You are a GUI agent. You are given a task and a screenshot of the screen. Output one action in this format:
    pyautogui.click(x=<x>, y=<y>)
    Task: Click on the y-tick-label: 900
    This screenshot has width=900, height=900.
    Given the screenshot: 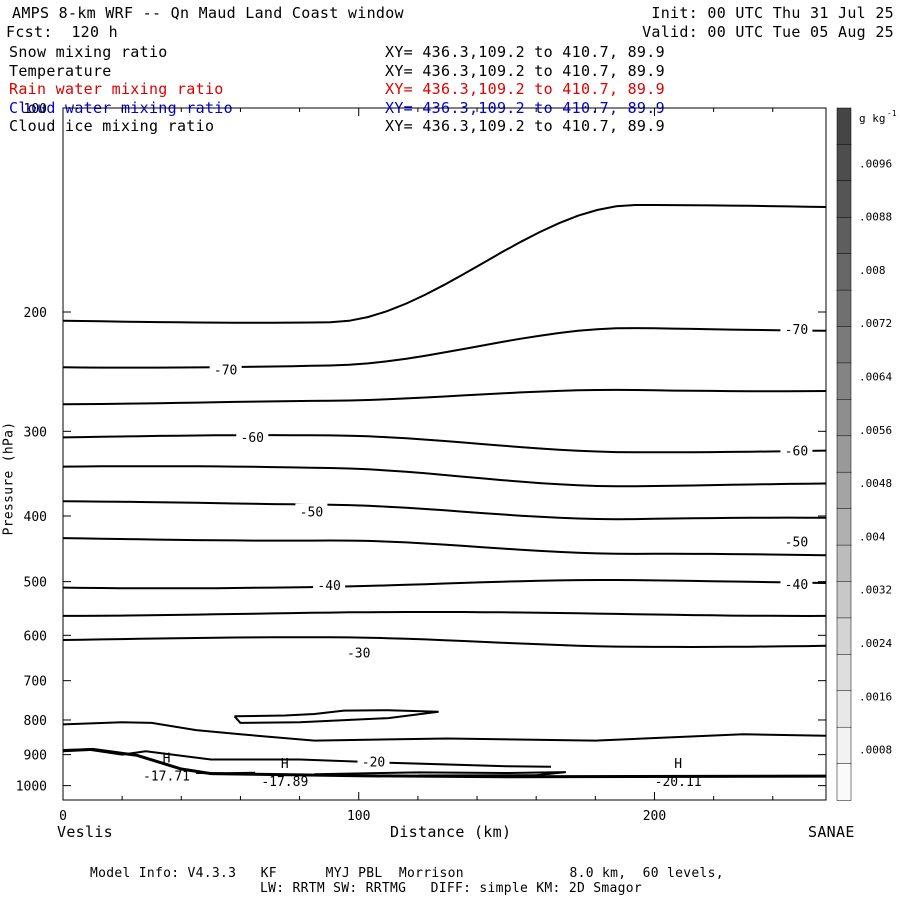 What is the action you would take?
    pyautogui.click(x=35, y=756)
    